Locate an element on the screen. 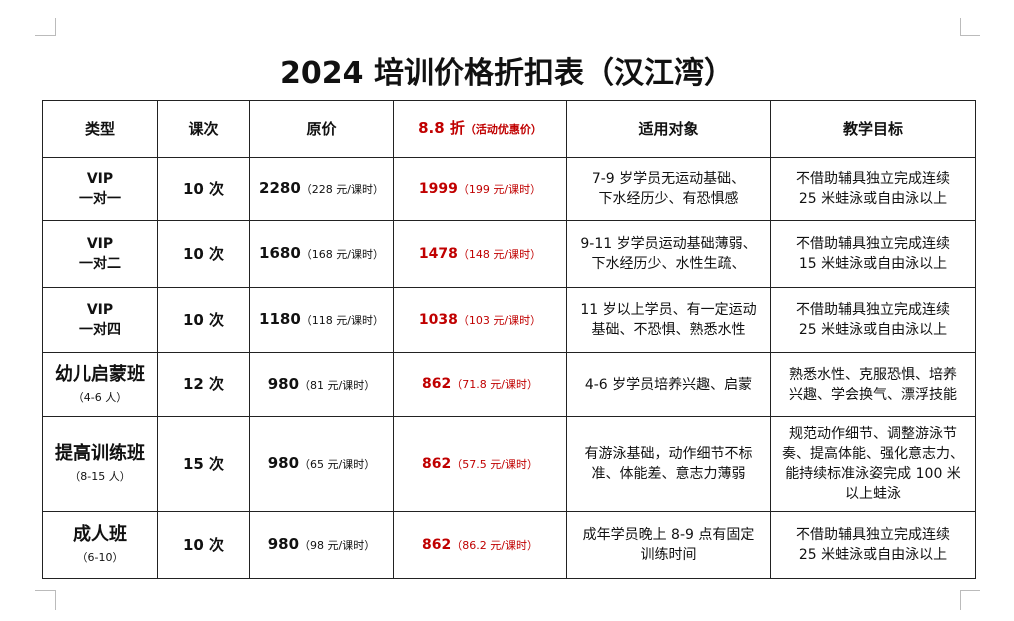 The height and width of the screenshot is (621, 1014). page-title: 2024 培训价格折扣表（汉江湾） is located at coordinates (507, 73).